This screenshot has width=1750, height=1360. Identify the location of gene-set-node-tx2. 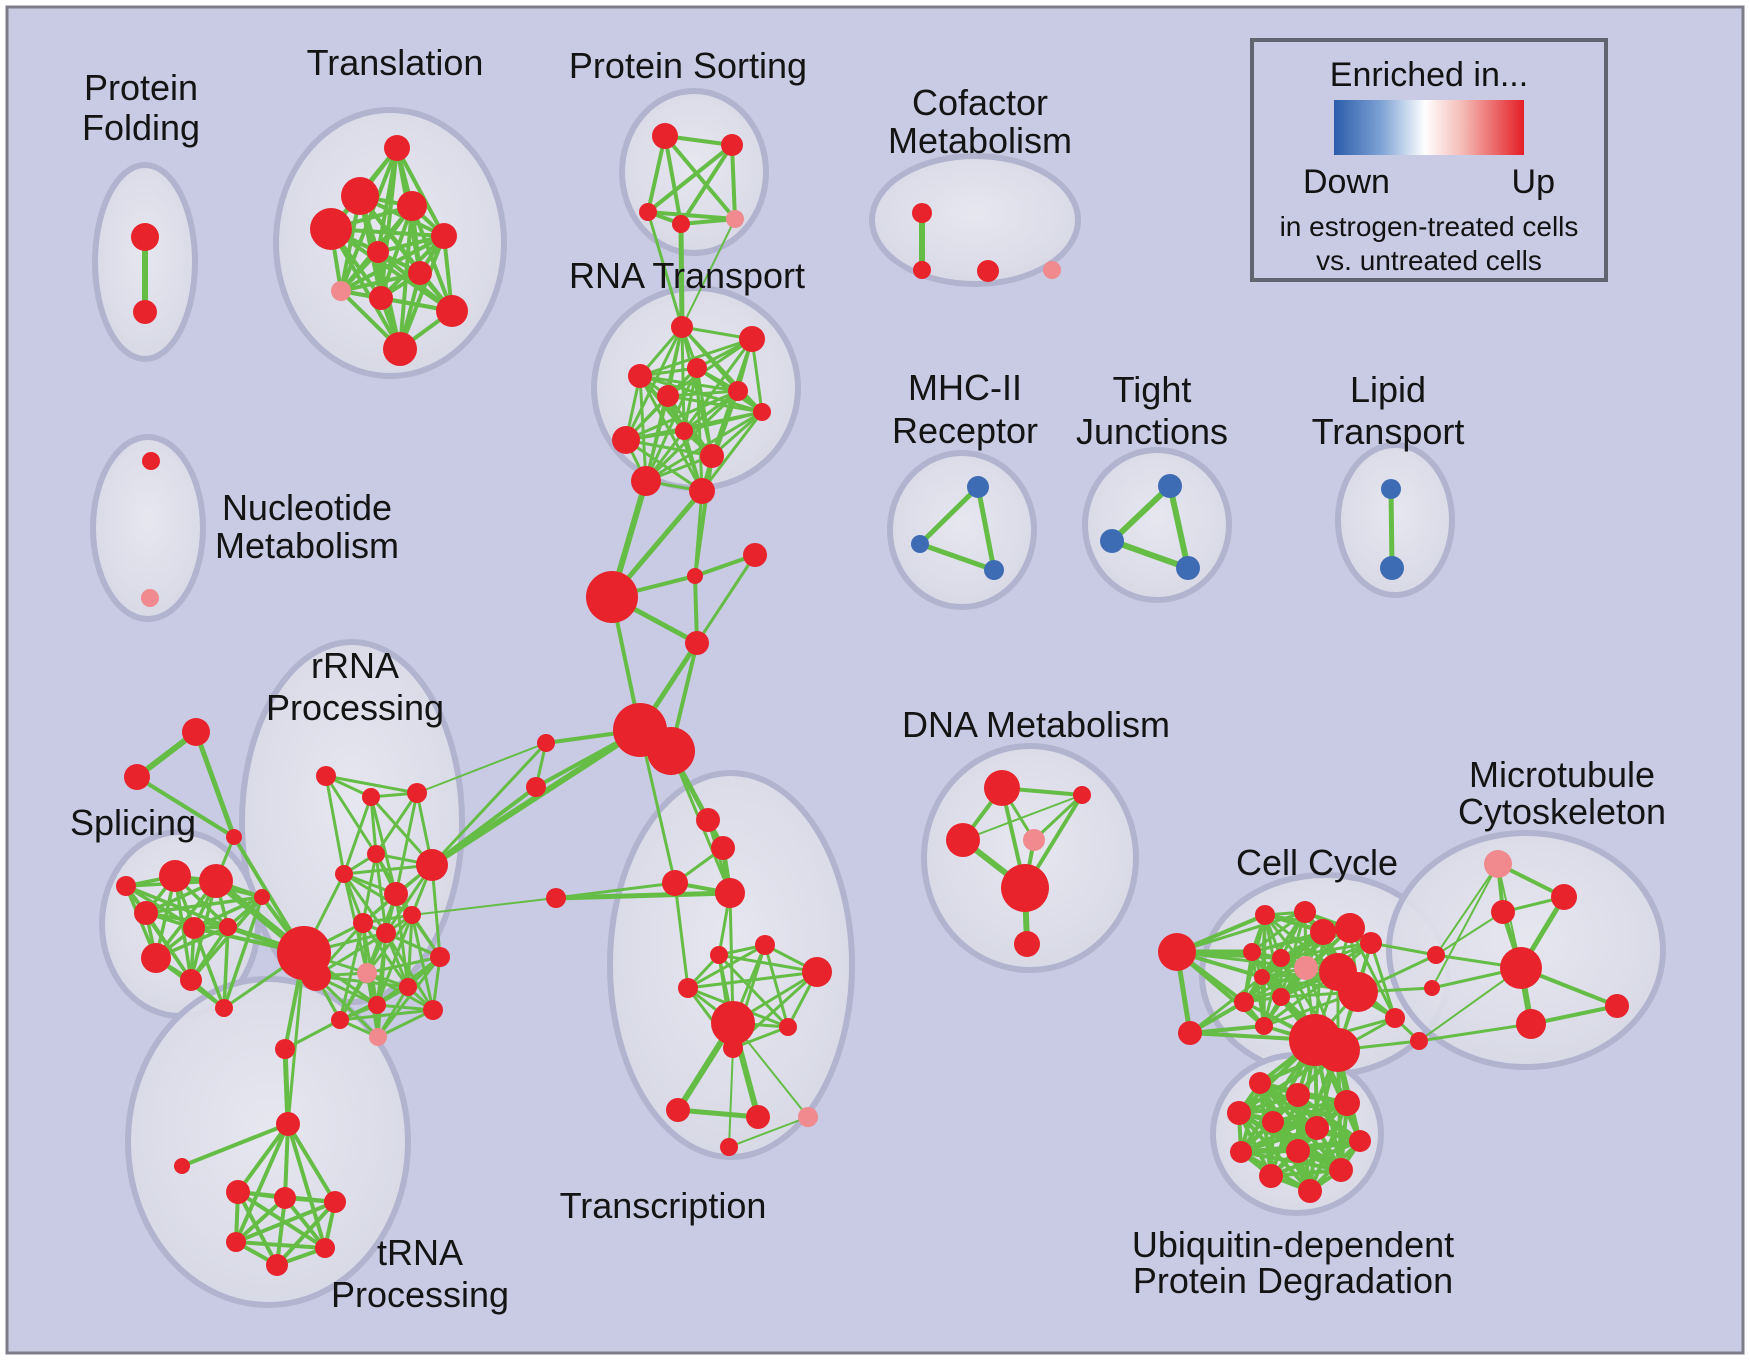
(675, 883).